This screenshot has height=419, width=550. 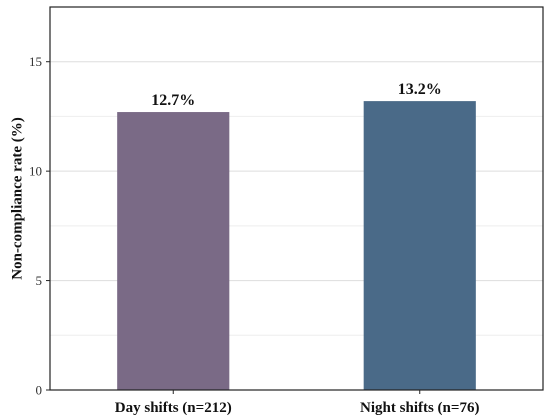 I want to click on x-category-label: Night shifts (n=76), so click(x=419, y=408).